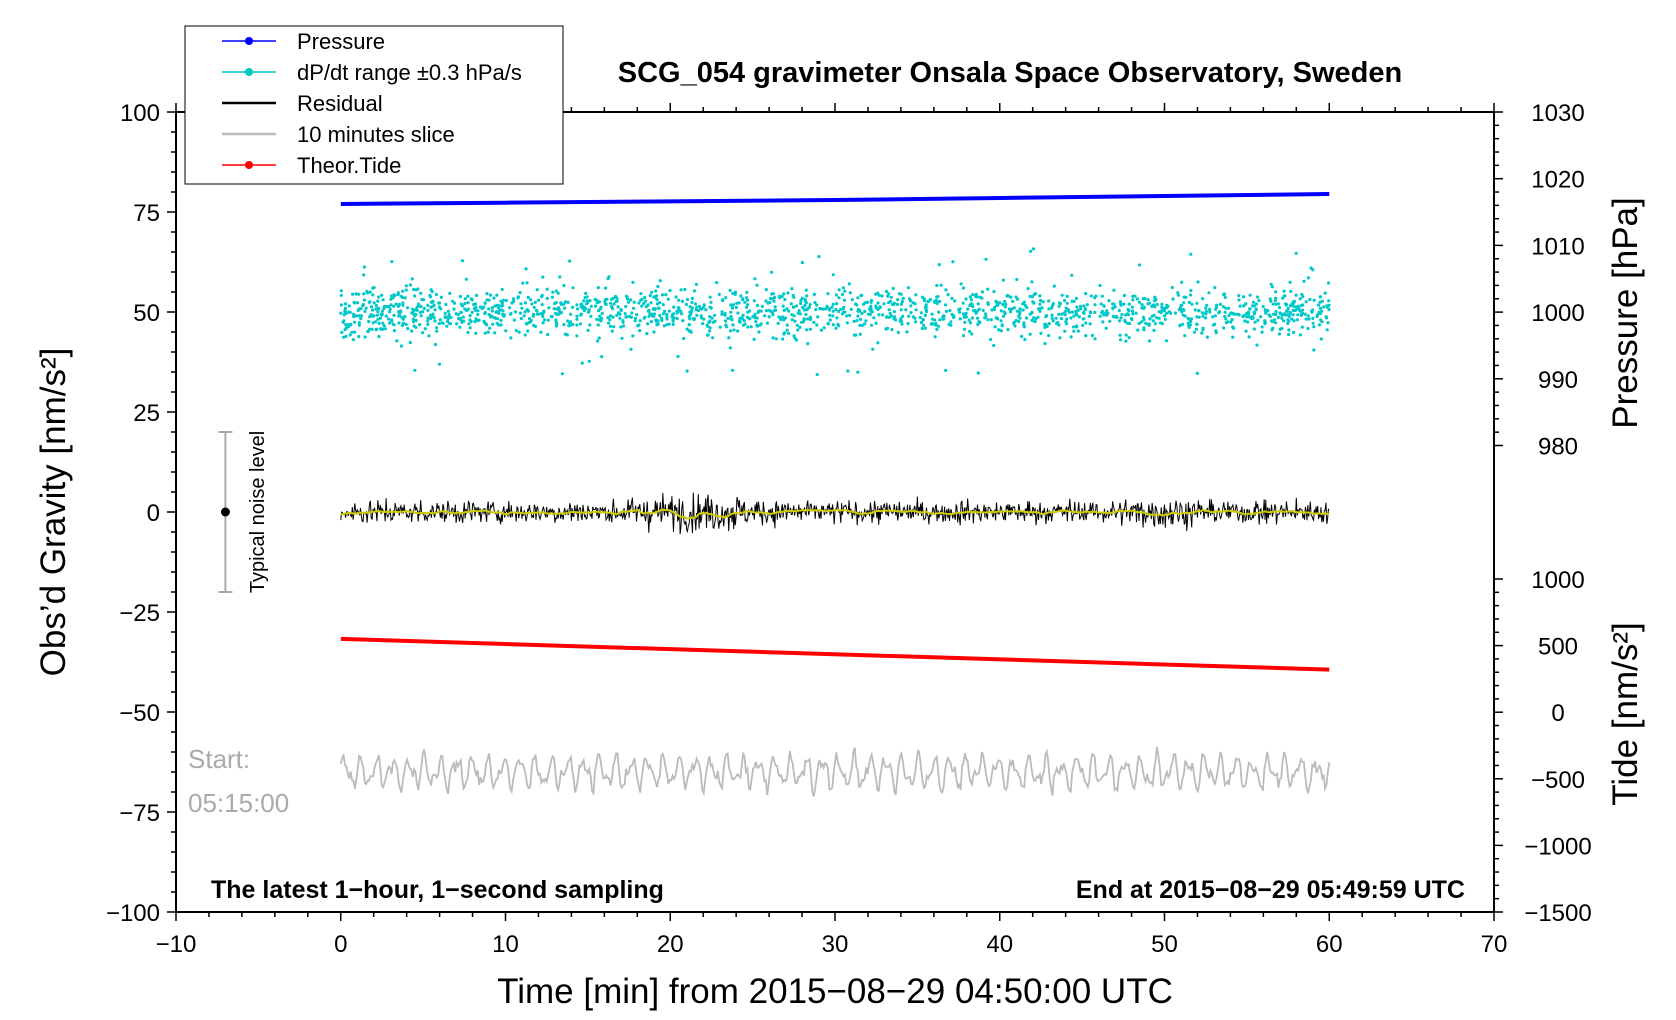 This screenshot has height=1020, width=1676. Describe the element at coordinates (1625, 713) in the screenshot. I see `y-axis-title-tide: Tide [nm/s²]` at that location.